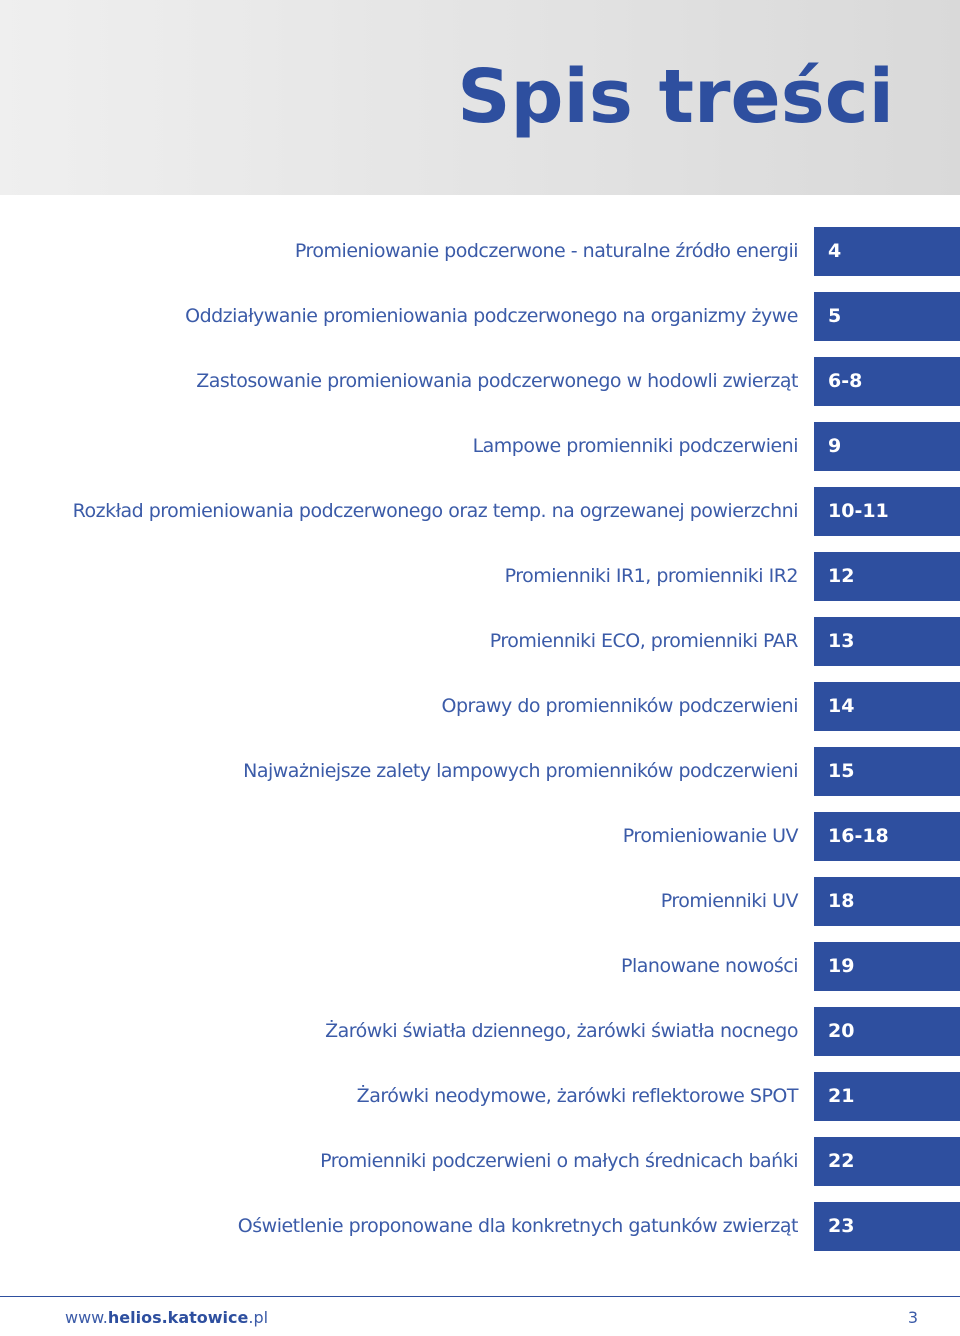  I want to click on toc-entry-page: 14, so click(887, 706).